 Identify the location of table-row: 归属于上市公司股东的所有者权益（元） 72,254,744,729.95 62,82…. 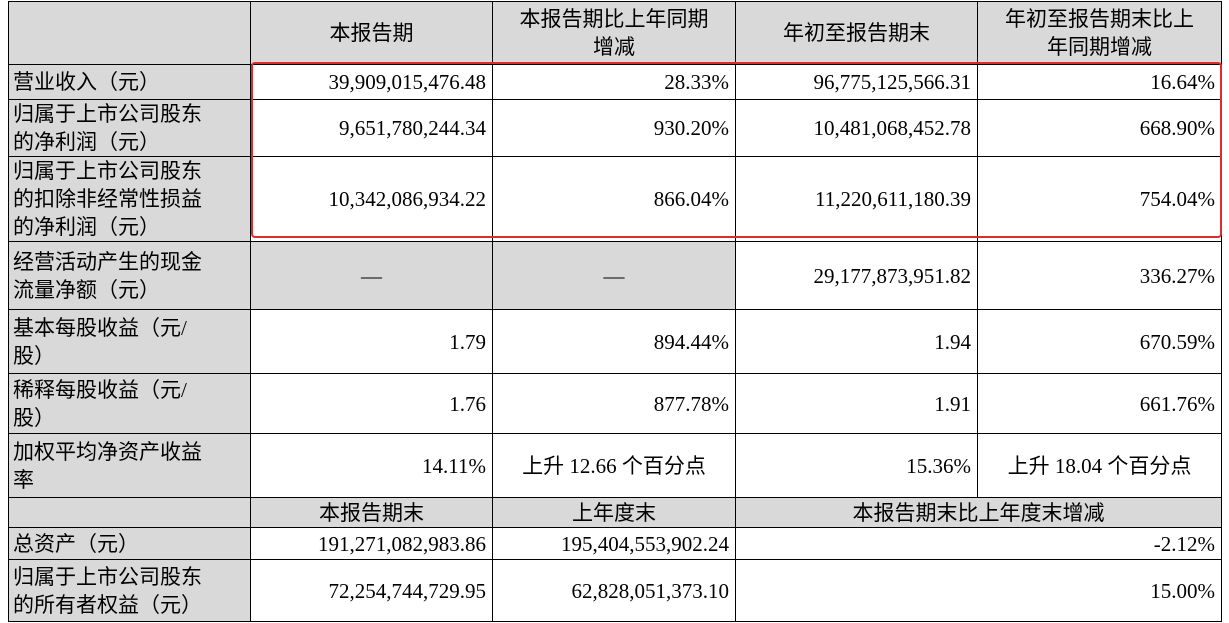
(615, 590).